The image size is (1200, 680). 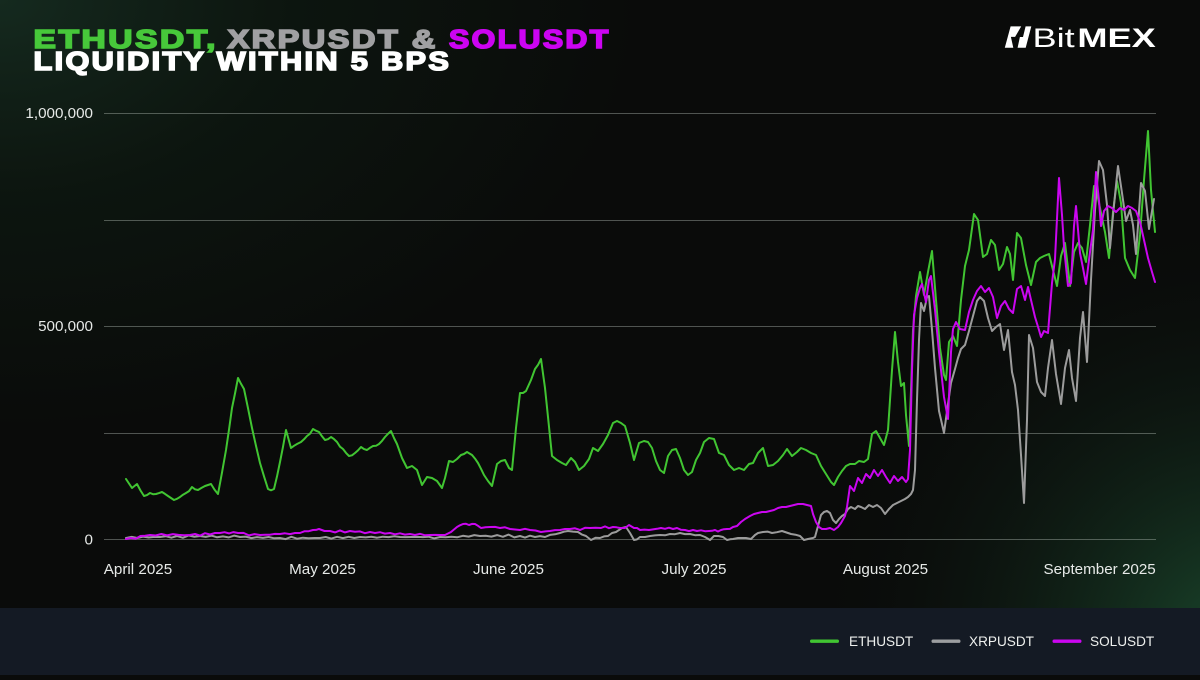 What do you see at coordinates (1001, 641) in the screenshot?
I see `svg-text: XRPUSDT` at bounding box center [1001, 641].